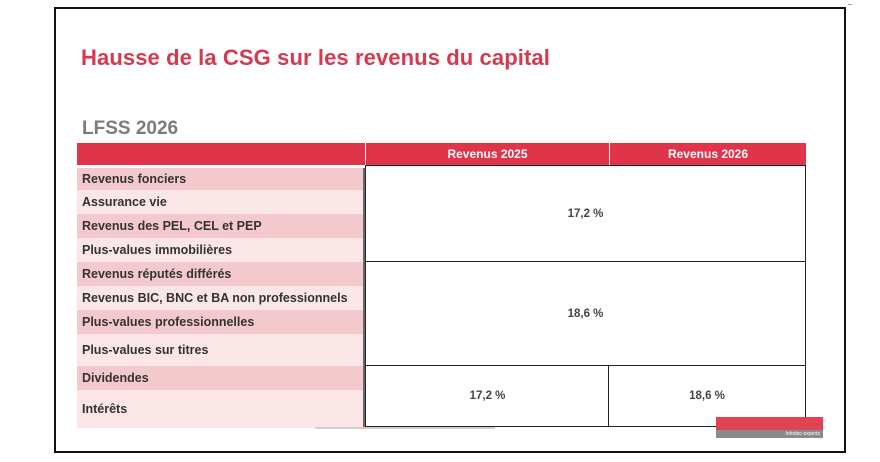 This screenshot has width=880, height=462. I want to click on footnote-line, so click(405, 428).